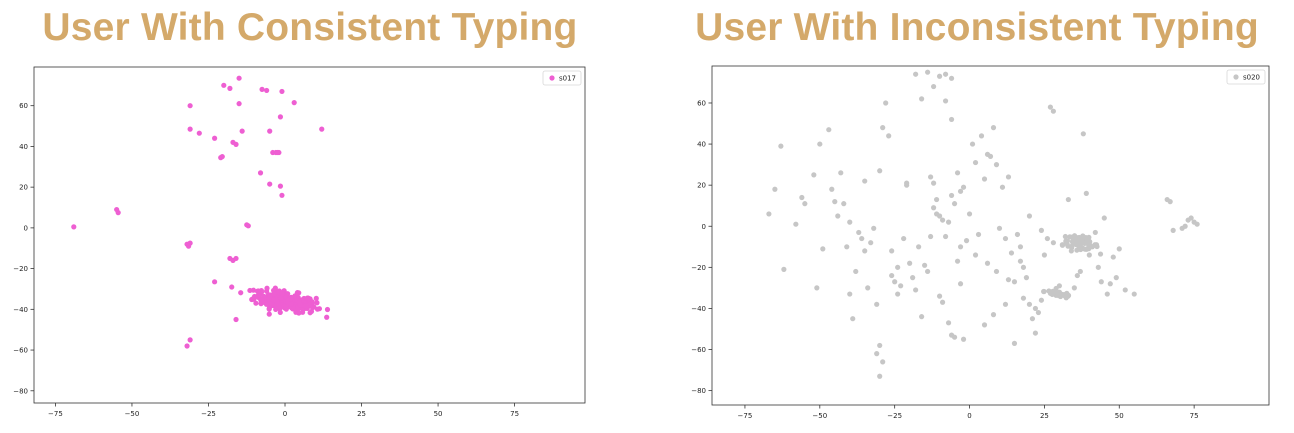 The height and width of the screenshot is (433, 1294). What do you see at coordinates (1251, 78) in the screenshot?
I see `legend-label: s020` at bounding box center [1251, 78].